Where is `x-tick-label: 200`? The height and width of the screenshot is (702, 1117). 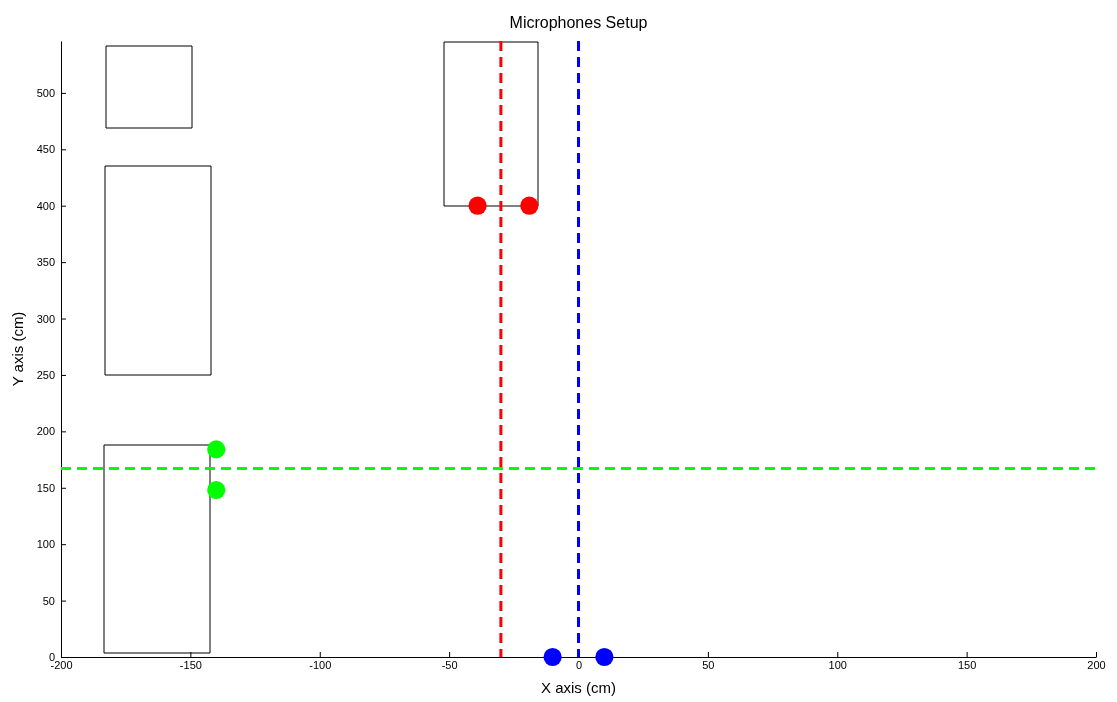 x-tick-label: 200 is located at coordinates (1096, 664).